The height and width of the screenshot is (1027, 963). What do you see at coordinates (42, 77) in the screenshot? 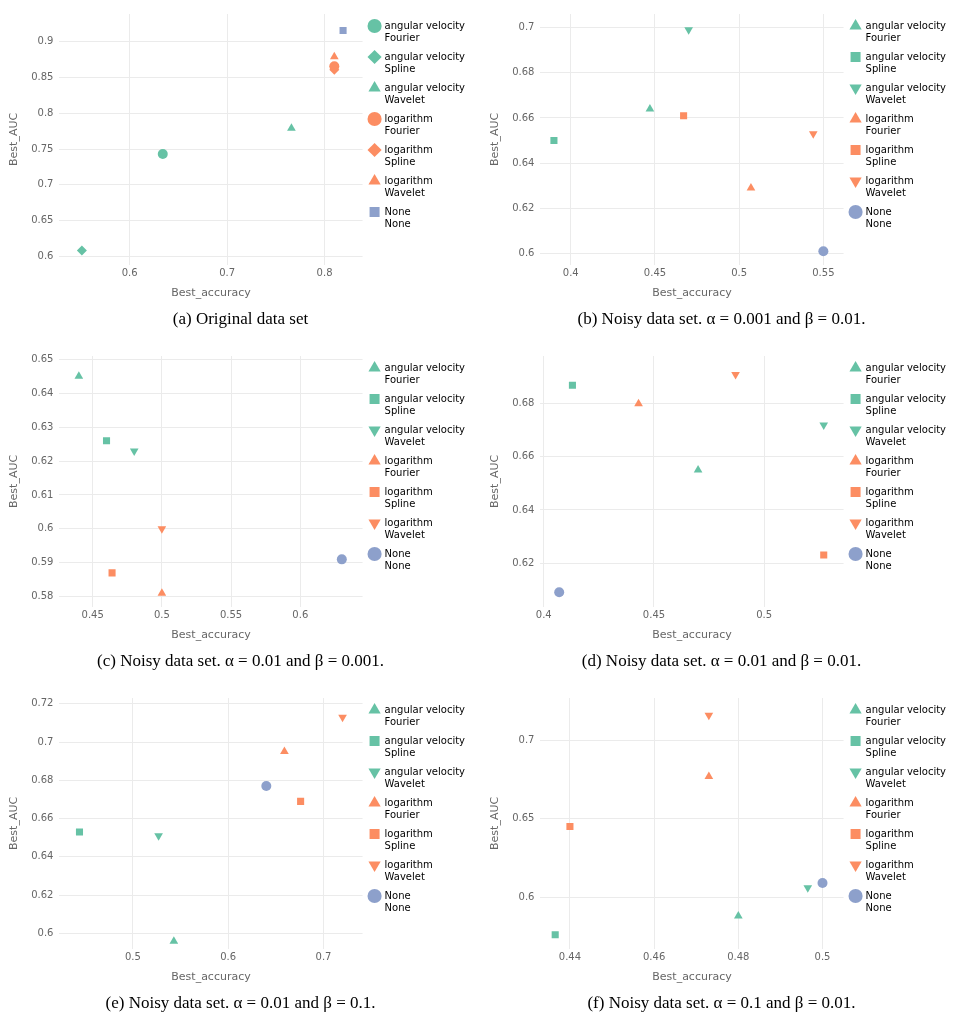
I see `y-tick-label: 0.85` at bounding box center [42, 77].